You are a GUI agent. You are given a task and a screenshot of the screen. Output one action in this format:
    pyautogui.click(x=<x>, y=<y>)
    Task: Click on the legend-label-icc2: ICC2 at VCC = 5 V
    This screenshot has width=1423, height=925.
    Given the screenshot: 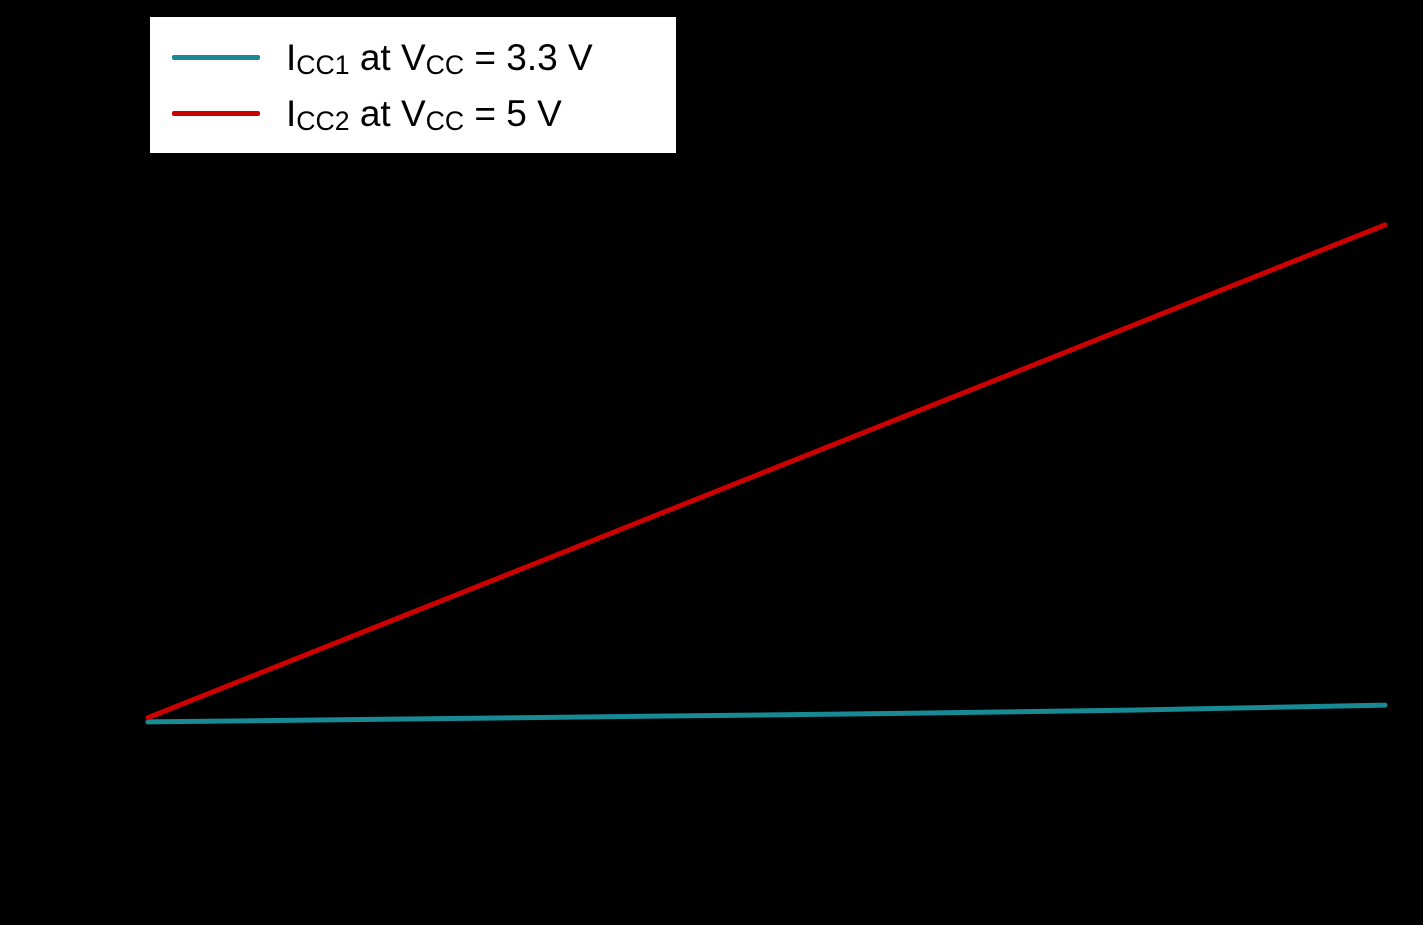 What is the action you would take?
    pyautogui.click(x=424, y=113)
    